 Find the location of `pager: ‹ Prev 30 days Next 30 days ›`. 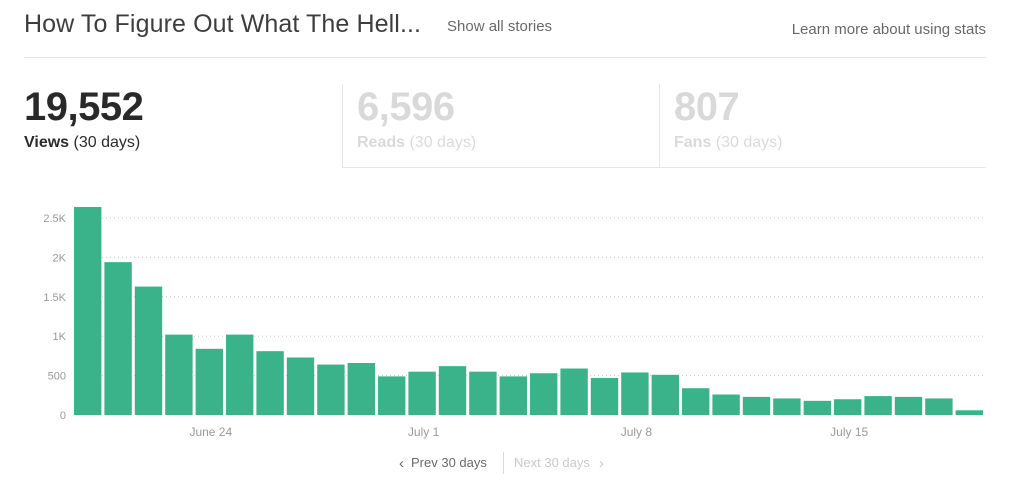

pager: ‹ Prev 30 days Next 30 days › is located at coordinates (512, 463).